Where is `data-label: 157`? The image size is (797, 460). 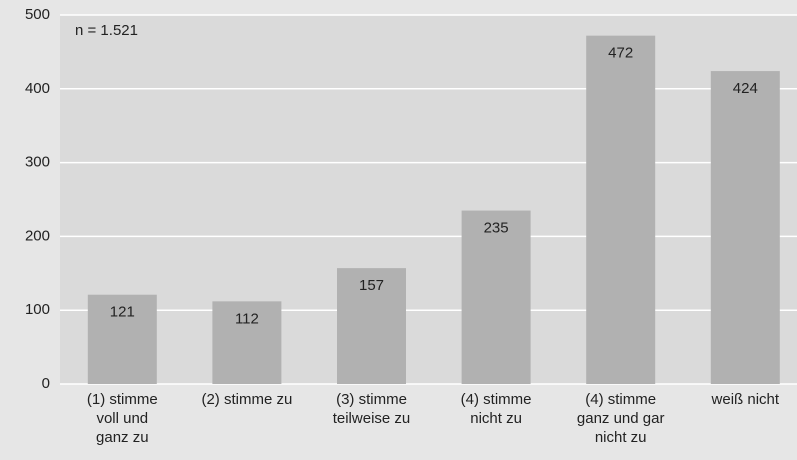 data-label: 157 is located at coordinates (371, 285).